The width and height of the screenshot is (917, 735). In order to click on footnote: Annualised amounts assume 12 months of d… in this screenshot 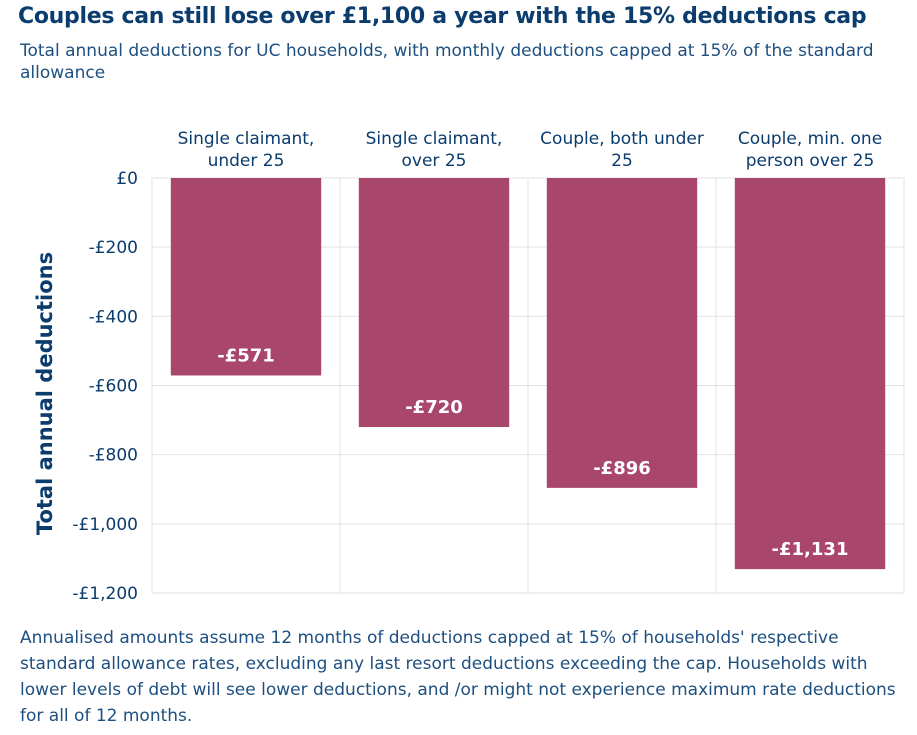, I will do `click(458, 677)`.